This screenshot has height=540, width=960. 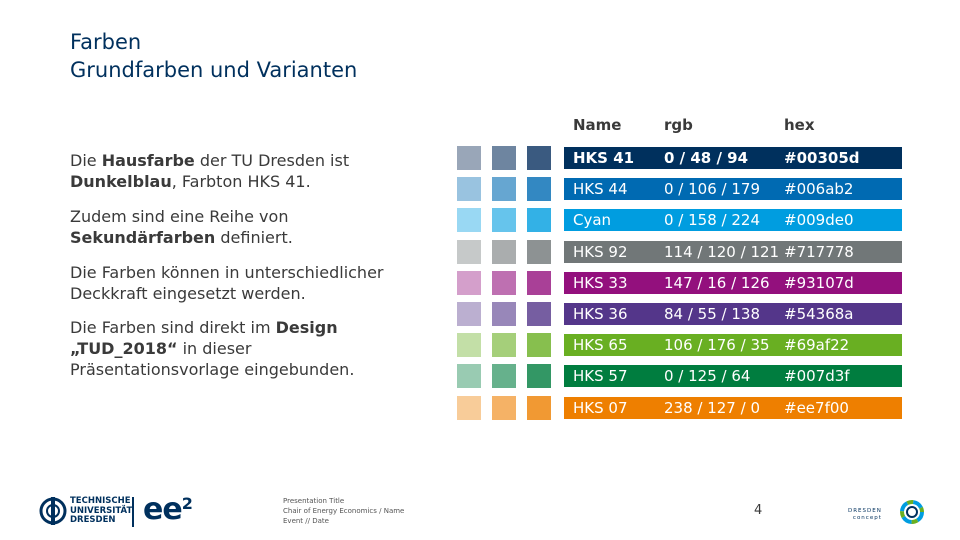 What do you see at coordinates (254, 237) in the screenshot?
I see `text-span: definiert.` at bounding box center [254, 237].